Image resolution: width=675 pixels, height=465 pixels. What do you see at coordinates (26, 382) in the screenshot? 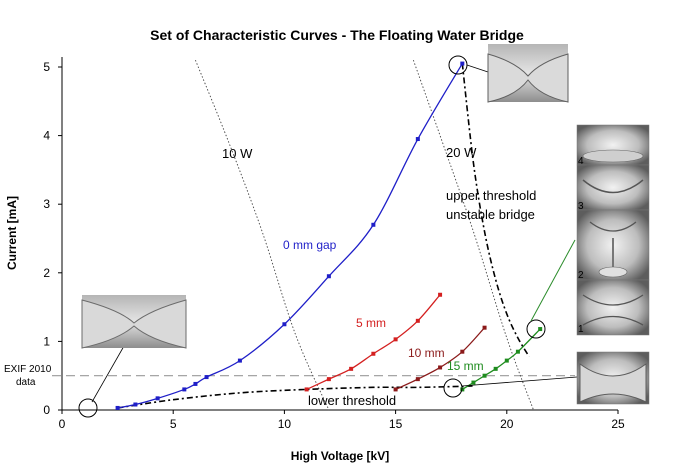
I see `reference-label-2: data` at bounding box center [26, 382].